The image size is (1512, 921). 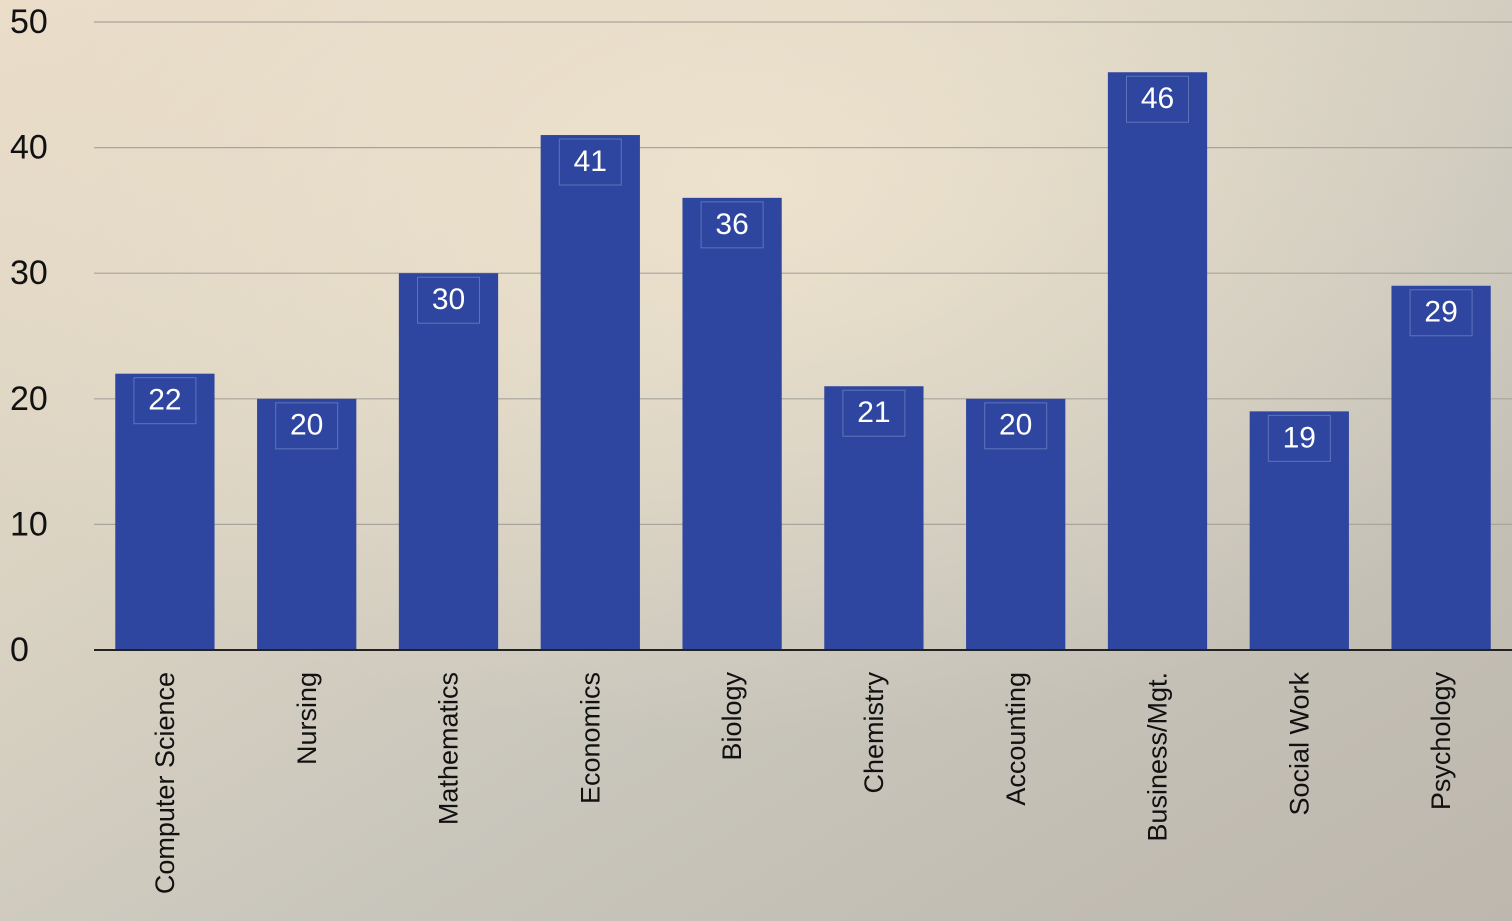 What do you see at coordinates (732, 716) in the screenshot?
I see `x-tick-label: Biology` at bounding box center [732, 716].